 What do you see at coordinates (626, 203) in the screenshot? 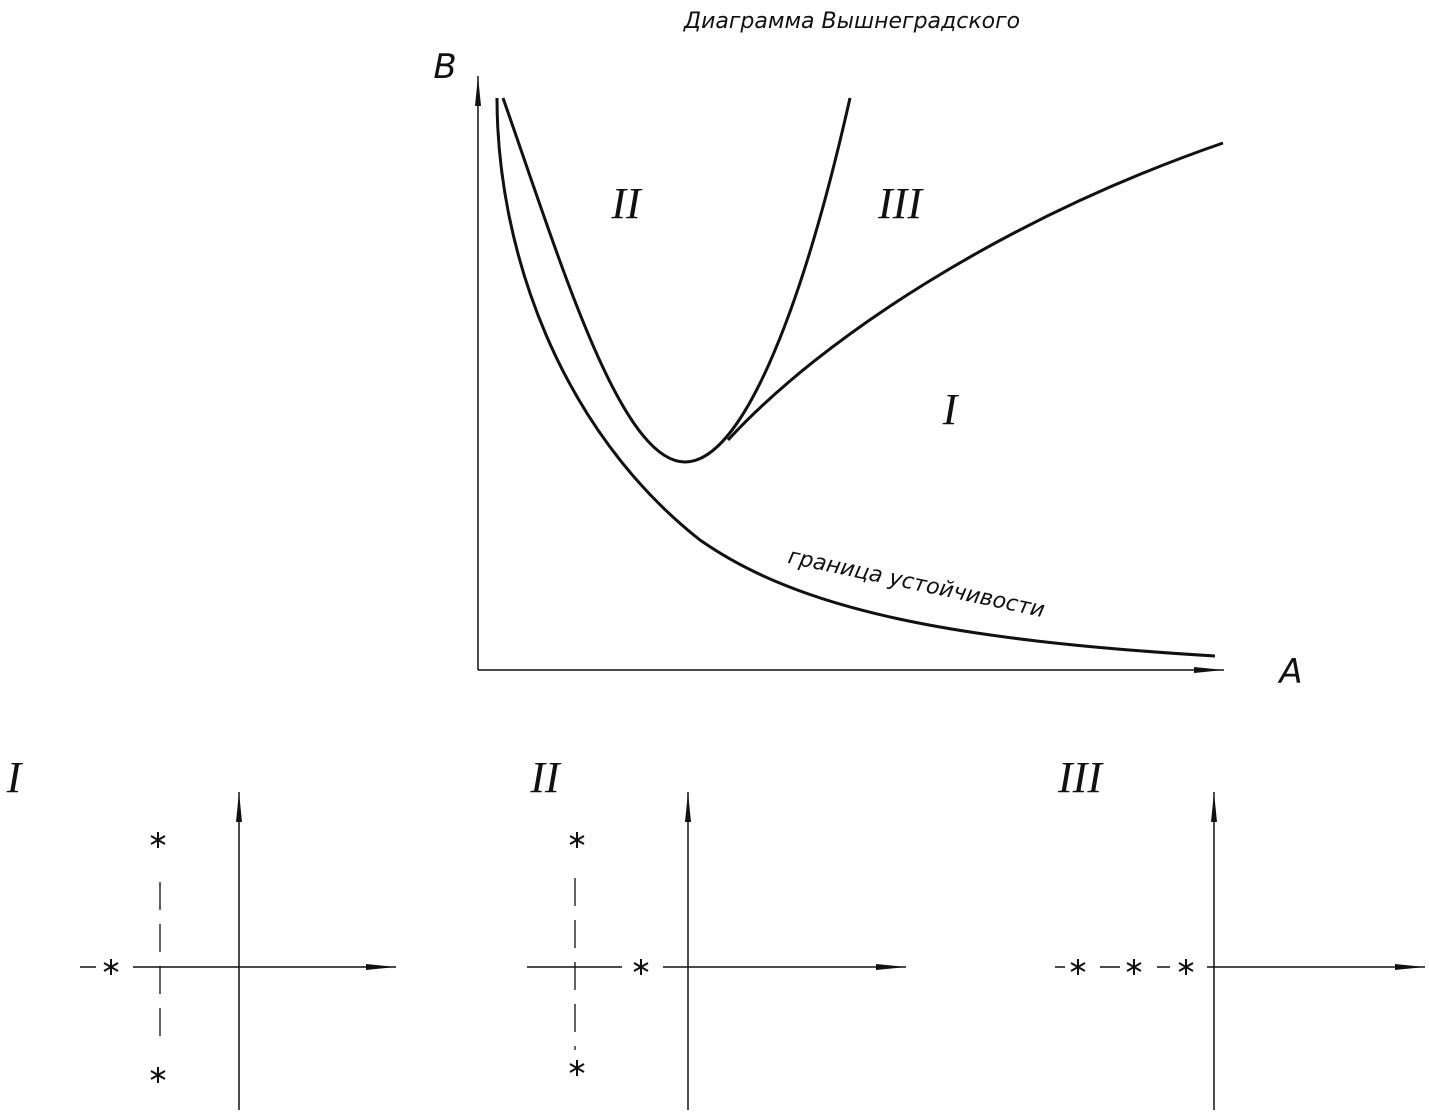
I see `region-label: II` at bounding box center [626, 203].